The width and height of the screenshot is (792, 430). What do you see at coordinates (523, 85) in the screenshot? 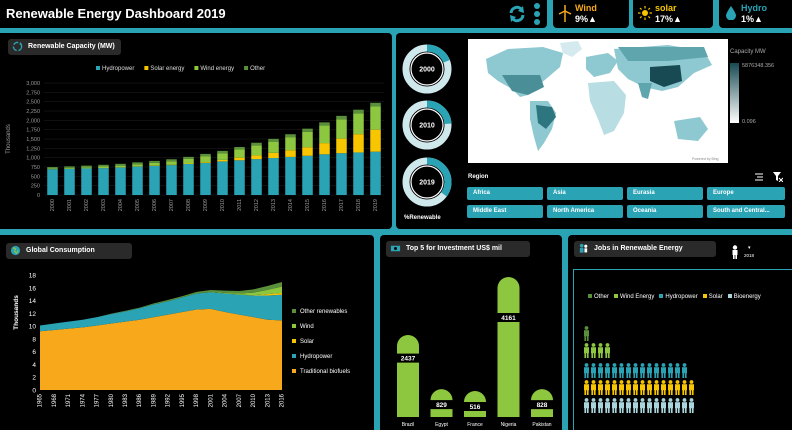
I see `usa-shape` at bounding box center [523, 85].